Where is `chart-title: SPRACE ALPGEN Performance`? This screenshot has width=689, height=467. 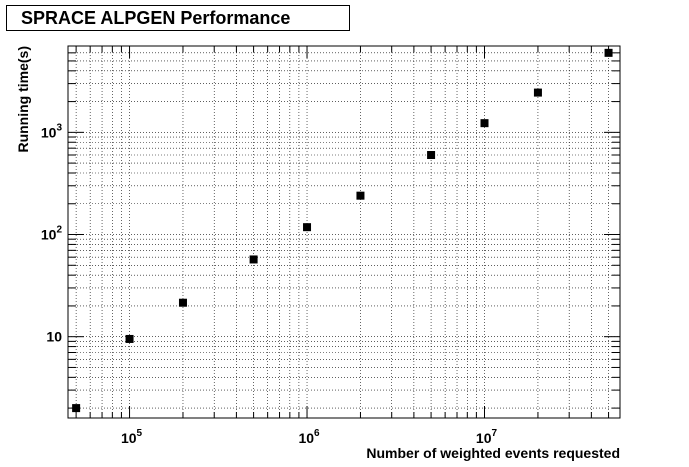
chart-title: SPRACE ALPGEN Performance is located at coordinates (156, 18).